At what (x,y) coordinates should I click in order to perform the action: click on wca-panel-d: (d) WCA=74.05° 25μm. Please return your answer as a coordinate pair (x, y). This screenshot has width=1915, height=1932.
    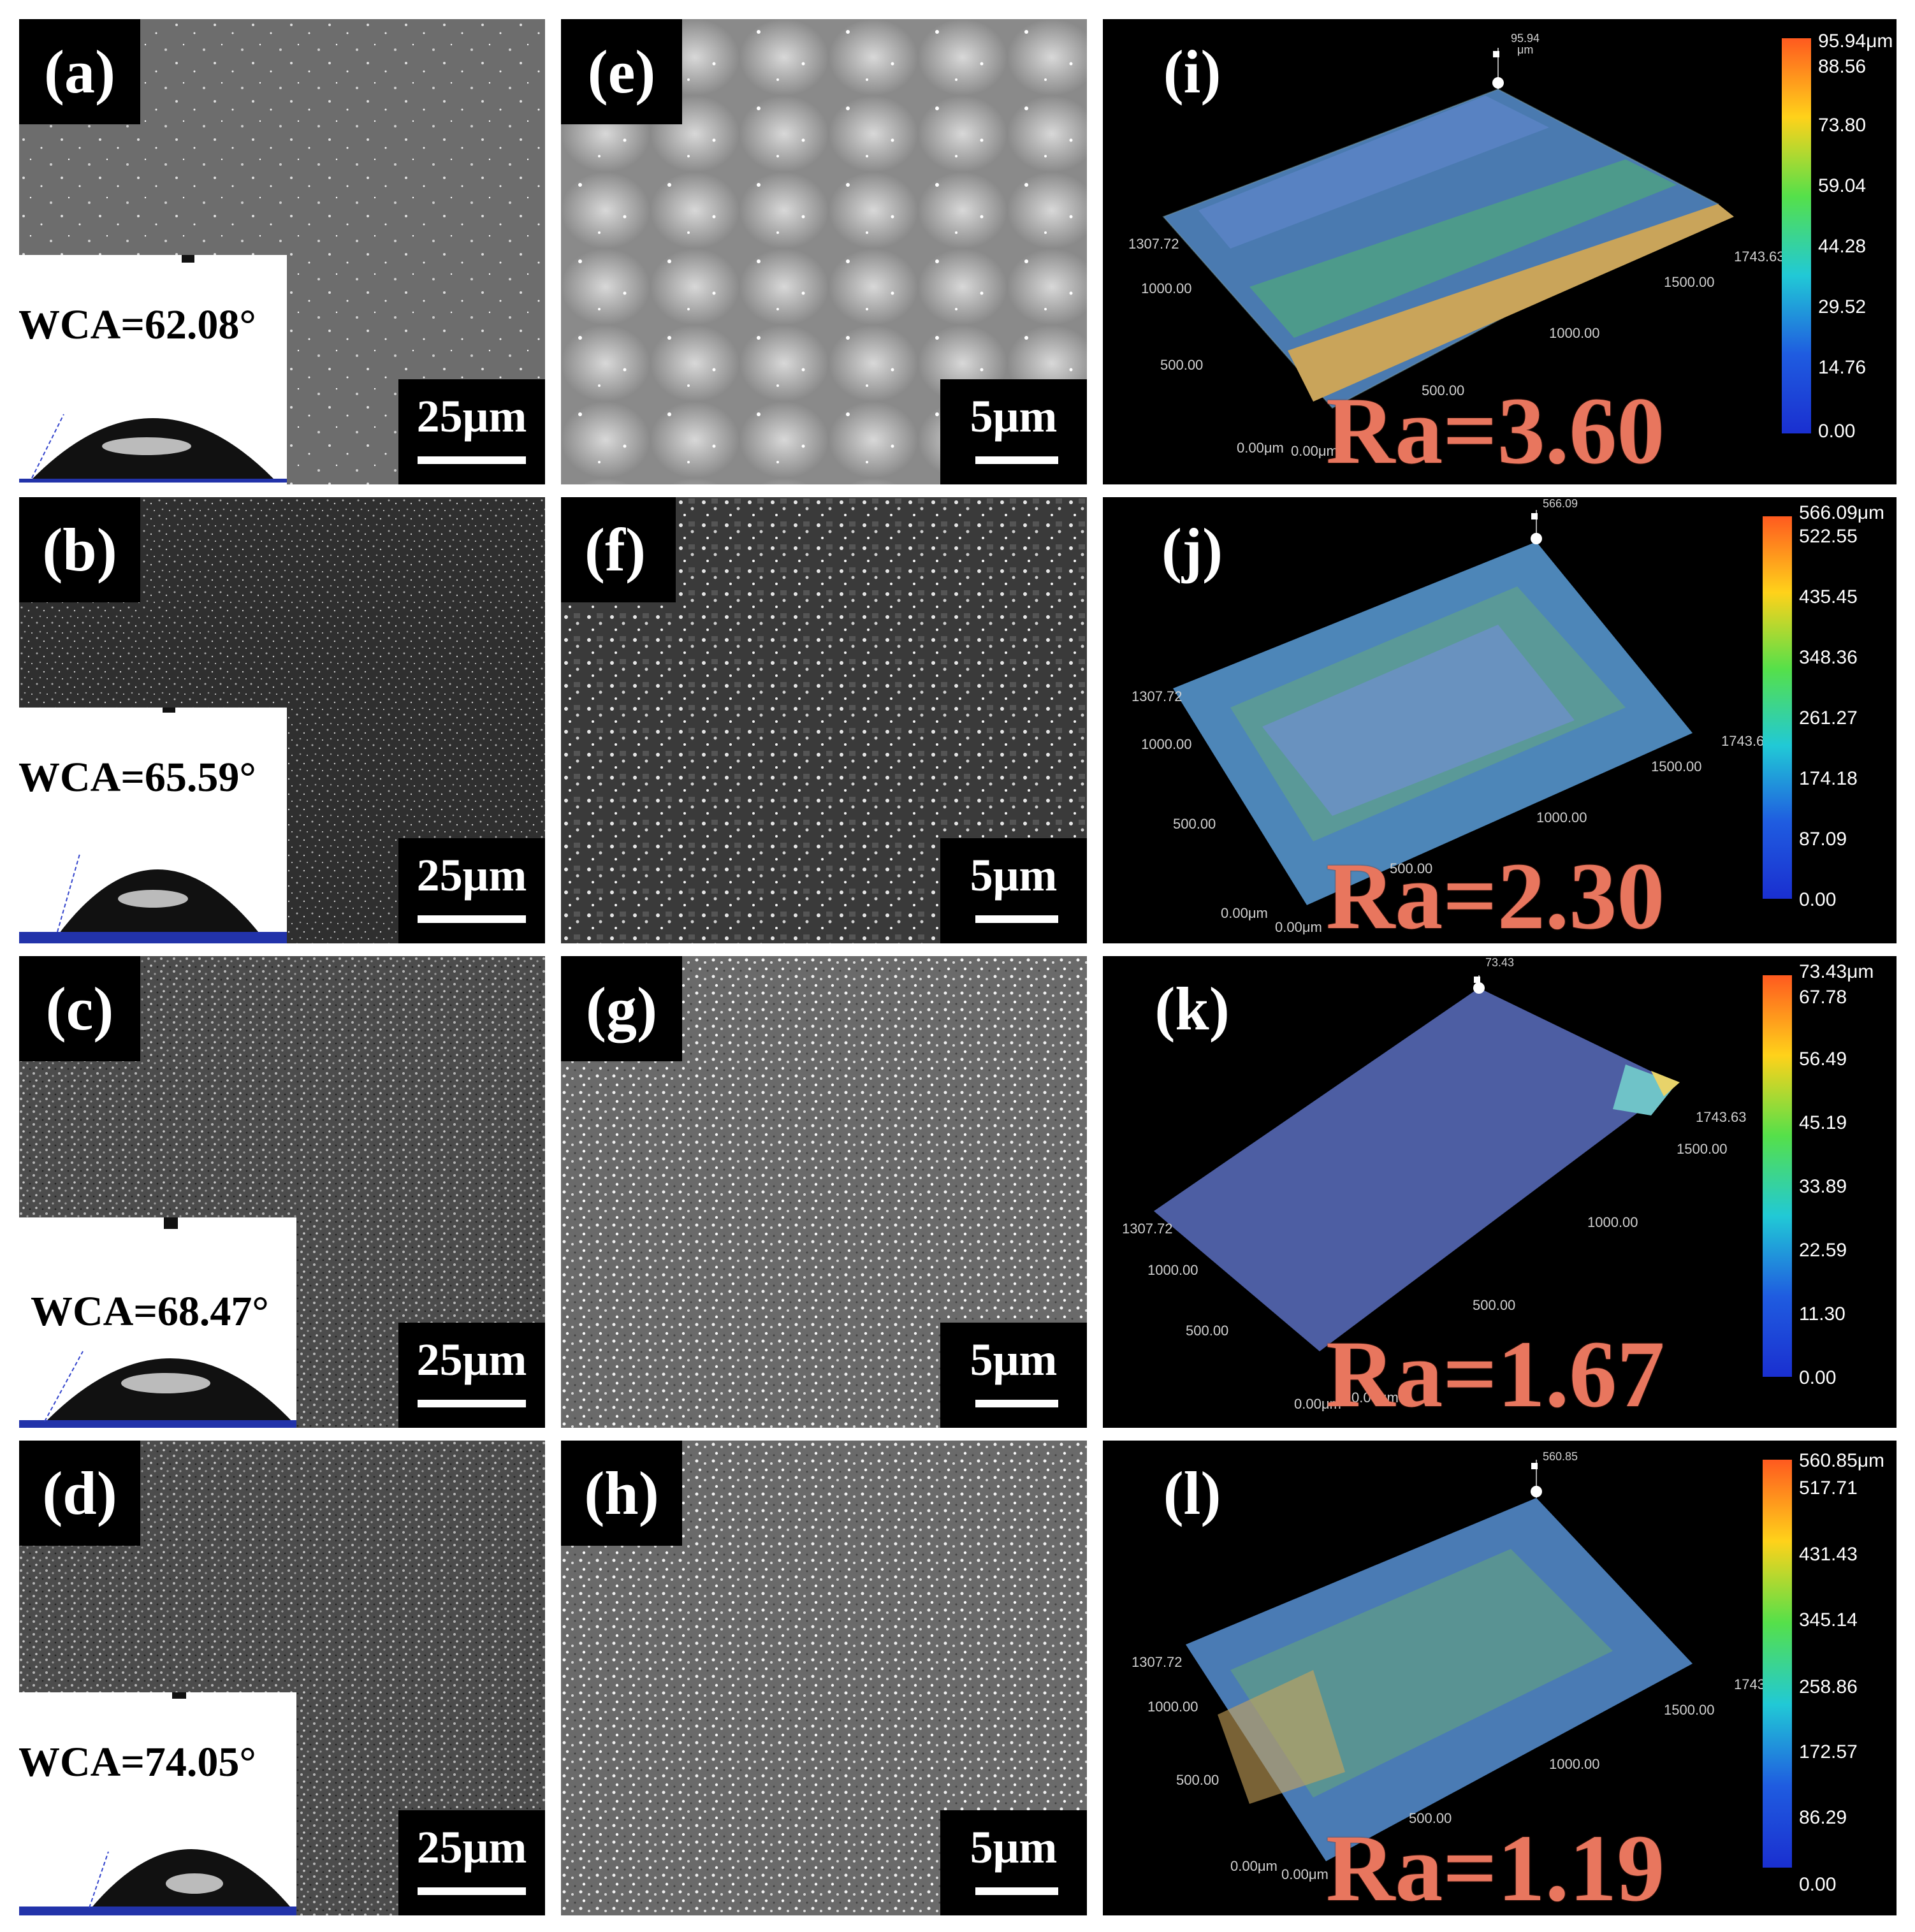
    Looking at the image, I should click on (282, 1678).